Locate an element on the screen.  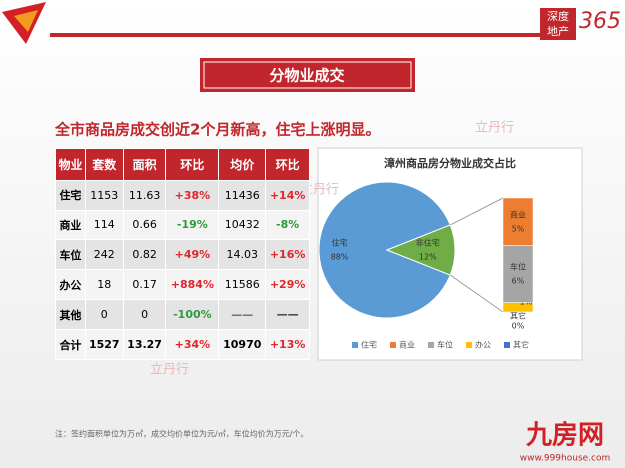
table-cell: 114 is located at coordinates (104, 225).